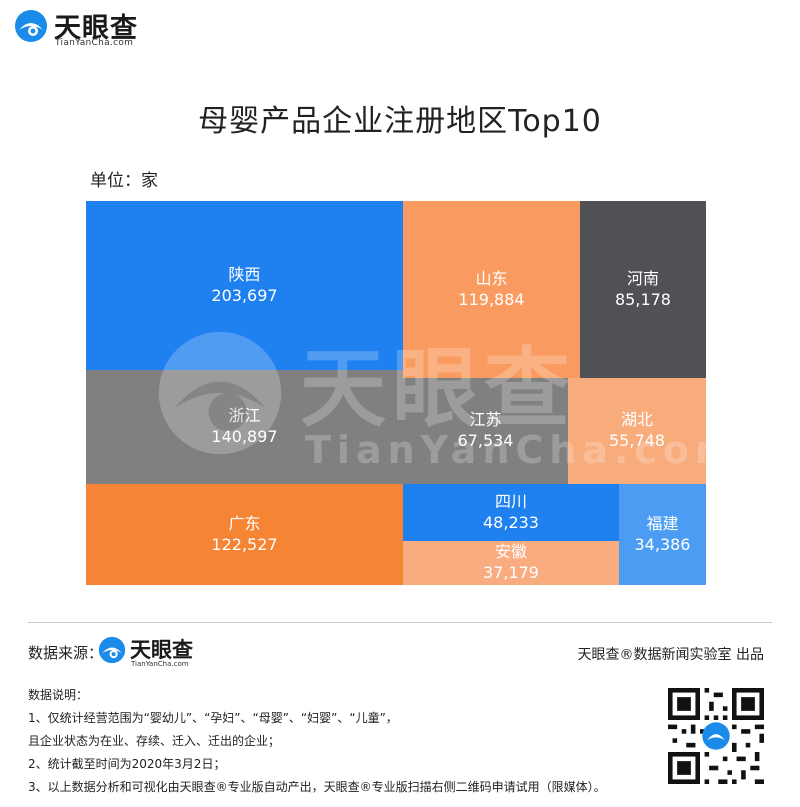 This screenshot has height=807, width=800. What do you see at coordinates (662, 523) in the screenshot?
I see `cell-label: 福建` at bounding box center [662, 523].